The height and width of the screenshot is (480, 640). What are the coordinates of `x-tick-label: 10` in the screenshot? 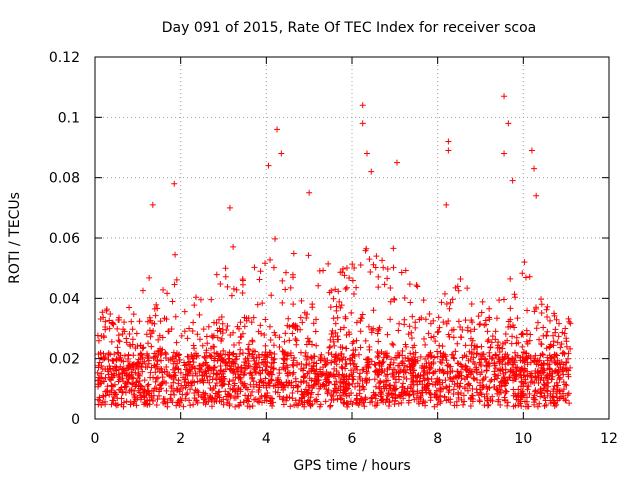 It's located at (523, 439).